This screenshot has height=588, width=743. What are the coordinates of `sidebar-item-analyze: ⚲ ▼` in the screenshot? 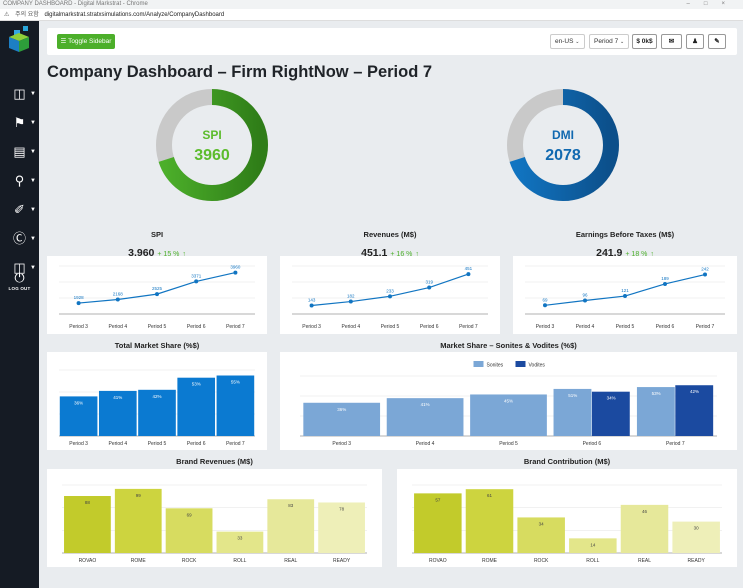 It's located at (19, 181).